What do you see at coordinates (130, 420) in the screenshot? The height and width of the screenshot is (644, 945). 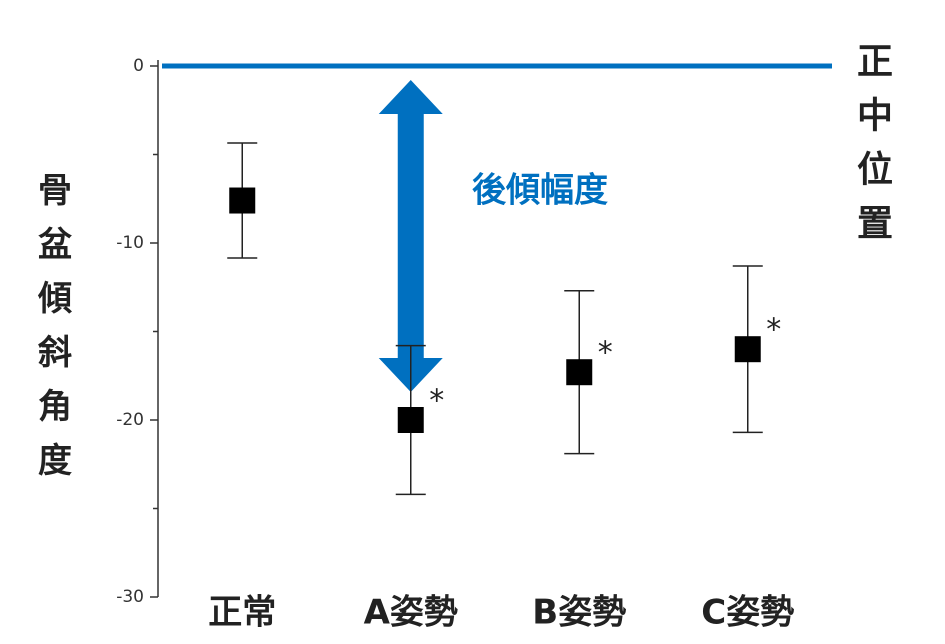 I see `y-tick-label: -20` at bounding box center [130, 420].